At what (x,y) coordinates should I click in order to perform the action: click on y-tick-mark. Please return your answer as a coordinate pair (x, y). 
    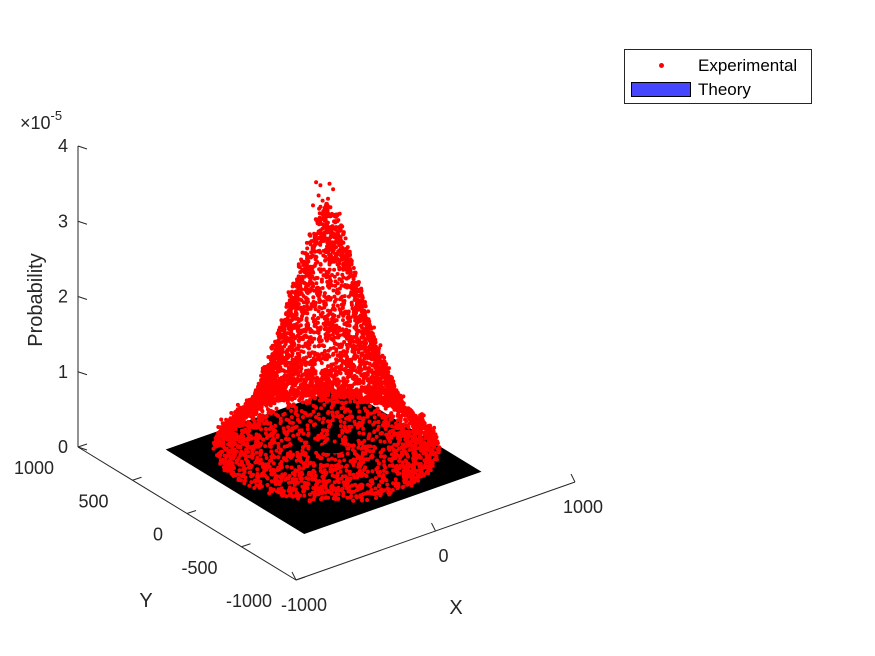
    Looking at the image, I should click on (82, 445).